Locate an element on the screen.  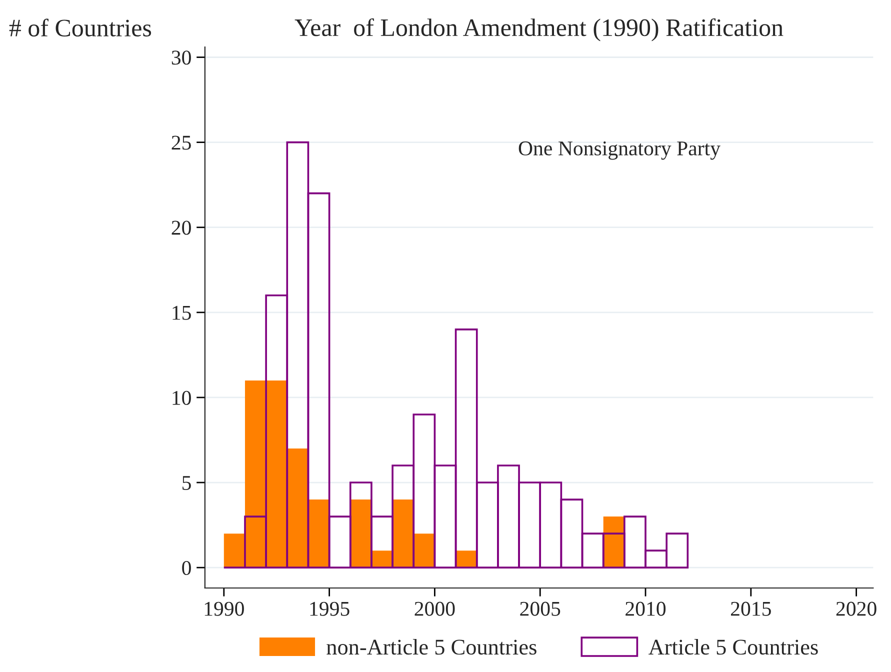
y-tick-label: 10 is located at coordinates (181, 397).